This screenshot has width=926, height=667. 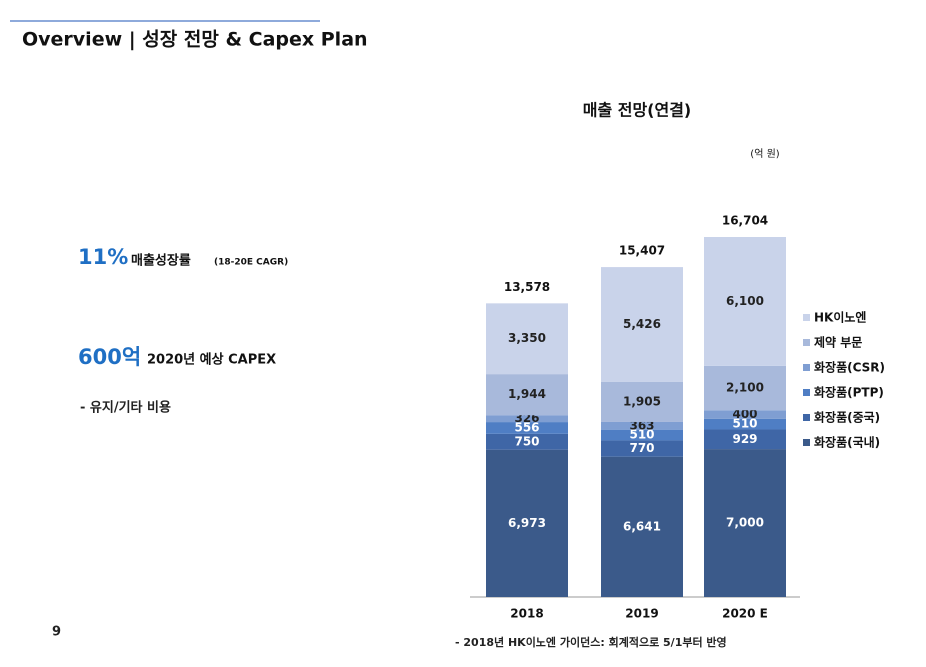 I want to click on stat-figure: 600억, so click(x=109, y=357).